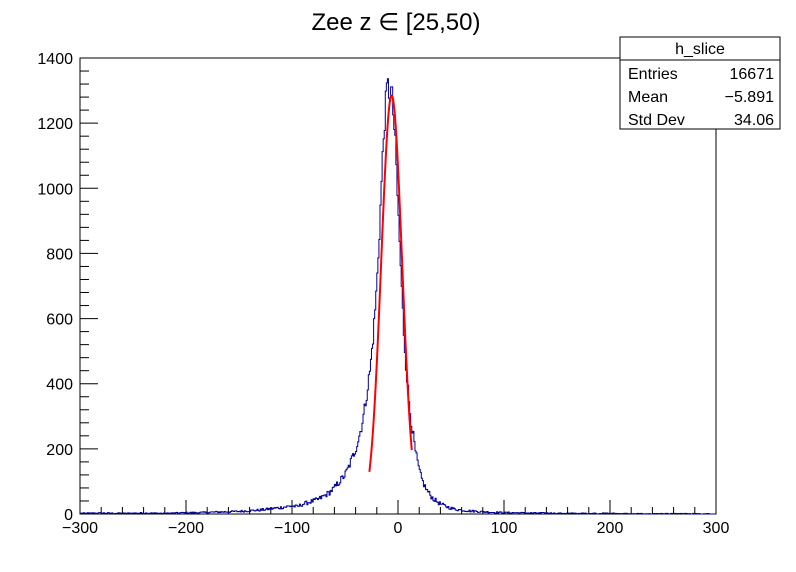  I want to click on y-tick-label: 1000, so click(55, 189).